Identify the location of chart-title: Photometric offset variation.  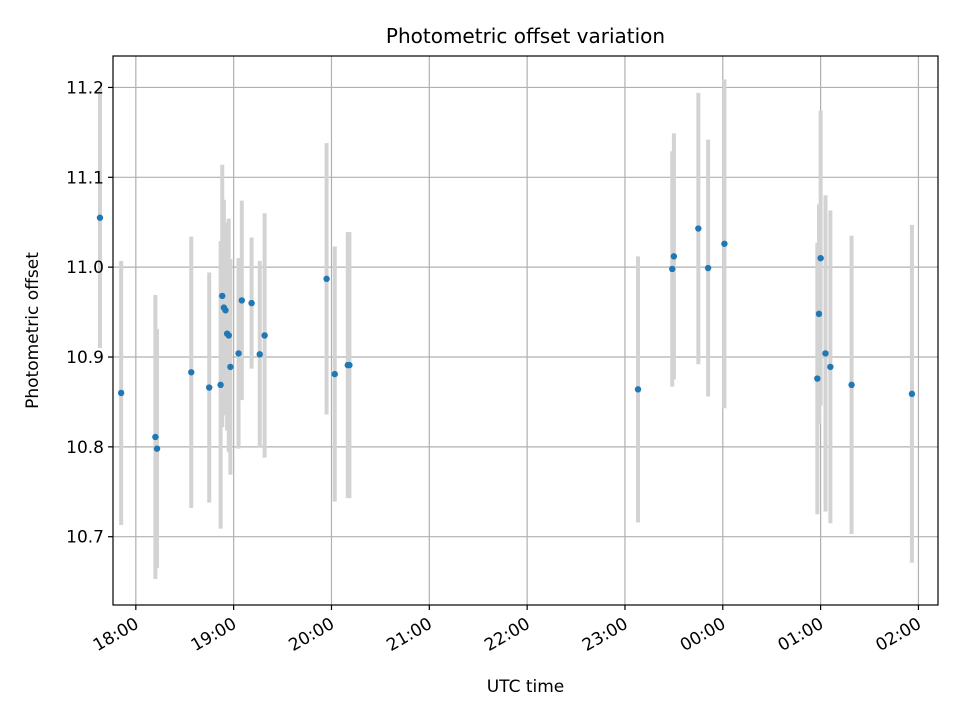
(525, 36).